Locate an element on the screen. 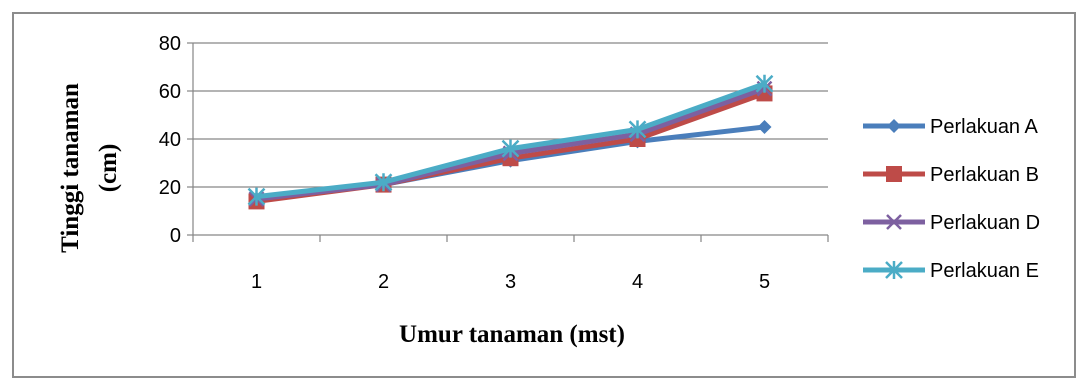 The image size is (1079, 381). y-axis-title-line-1: Tinggi tanaman is located at coordinates (70, 168).